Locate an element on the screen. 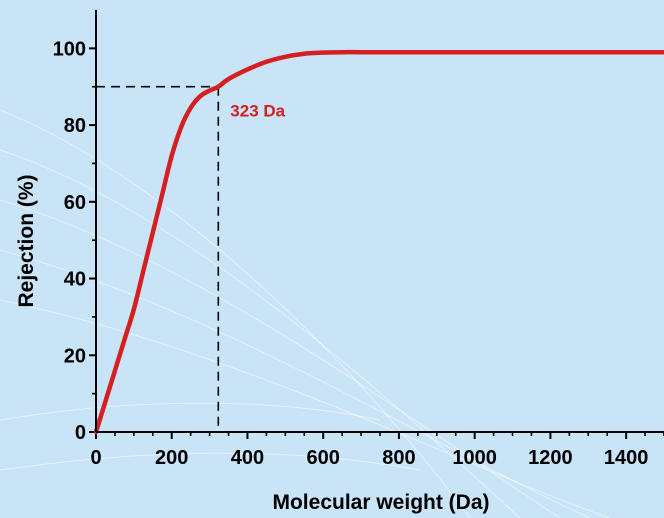 This screenshot has width=664, height=518. y-tick-label: 60 is located at coordinates (75, 203).